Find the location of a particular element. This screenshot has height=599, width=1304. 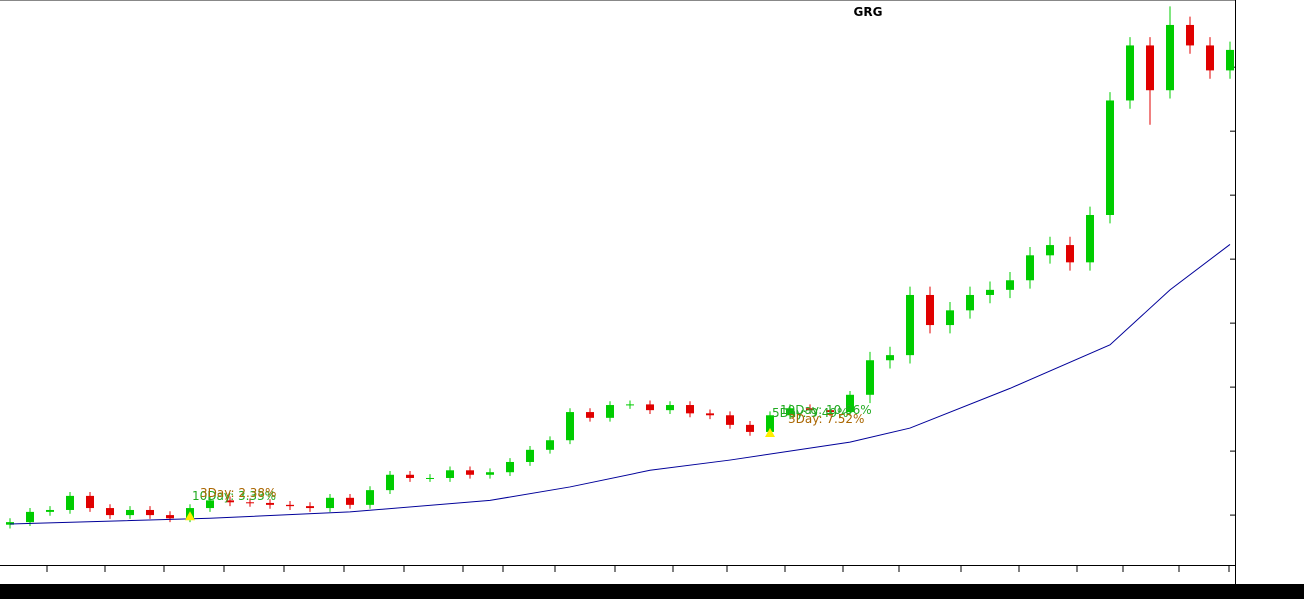

chart-title: GRG is located at coordinates (868, 12).